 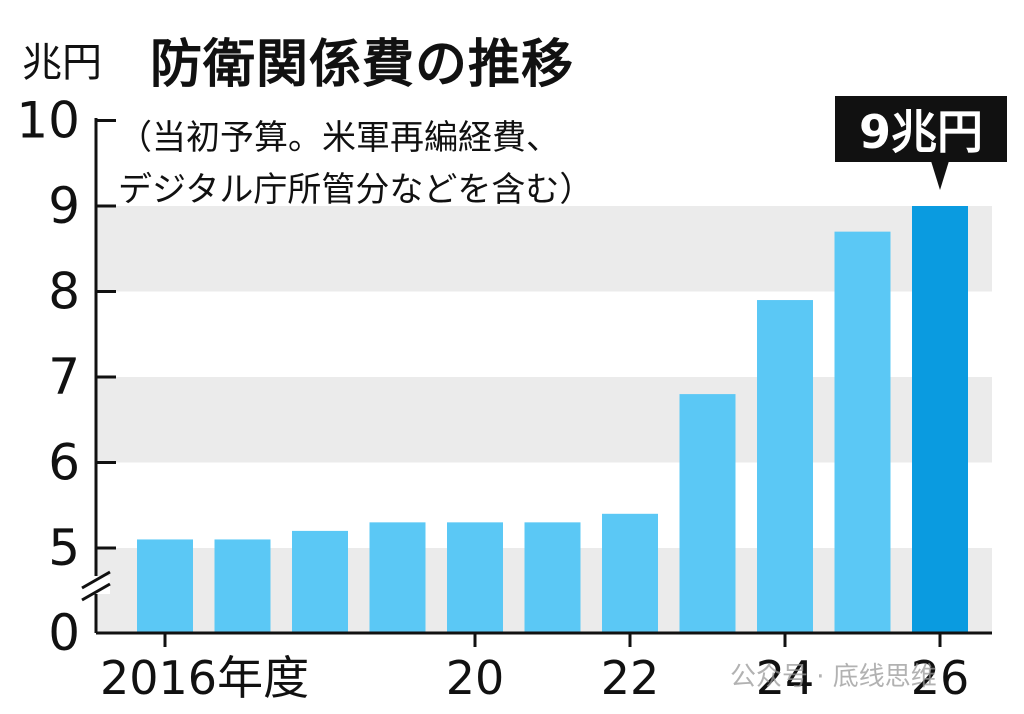 What do you see at coordinates (630, 678) in the screenshot?
I see `x-tick-label: 22` at bounding box center [630, 678].